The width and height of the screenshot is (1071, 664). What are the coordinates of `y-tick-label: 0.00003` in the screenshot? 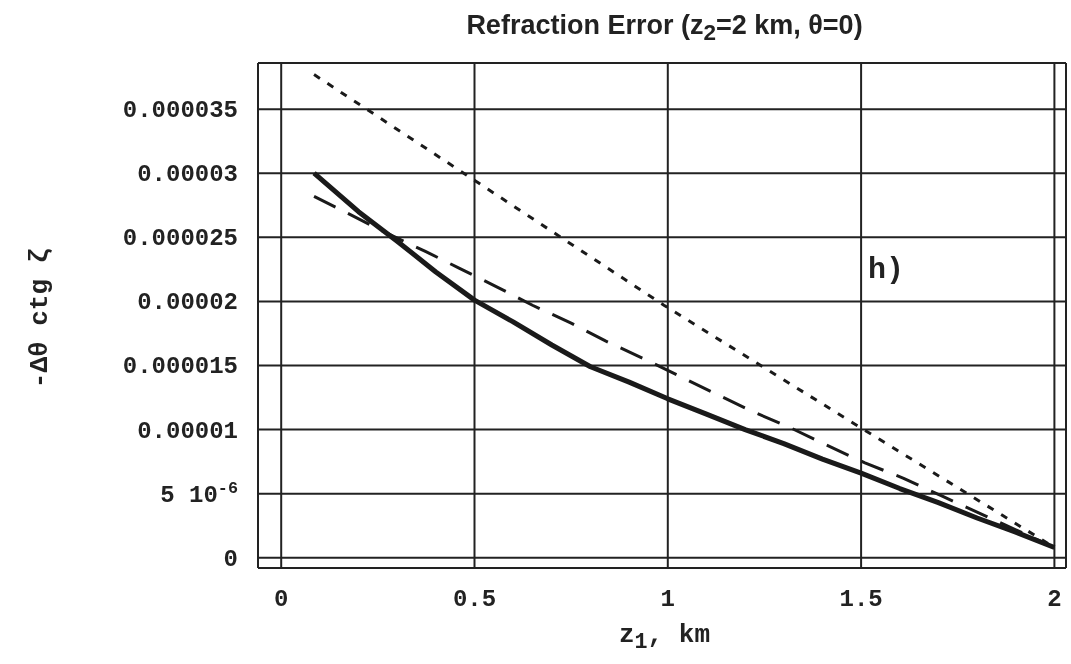 It's located at (187, 175).